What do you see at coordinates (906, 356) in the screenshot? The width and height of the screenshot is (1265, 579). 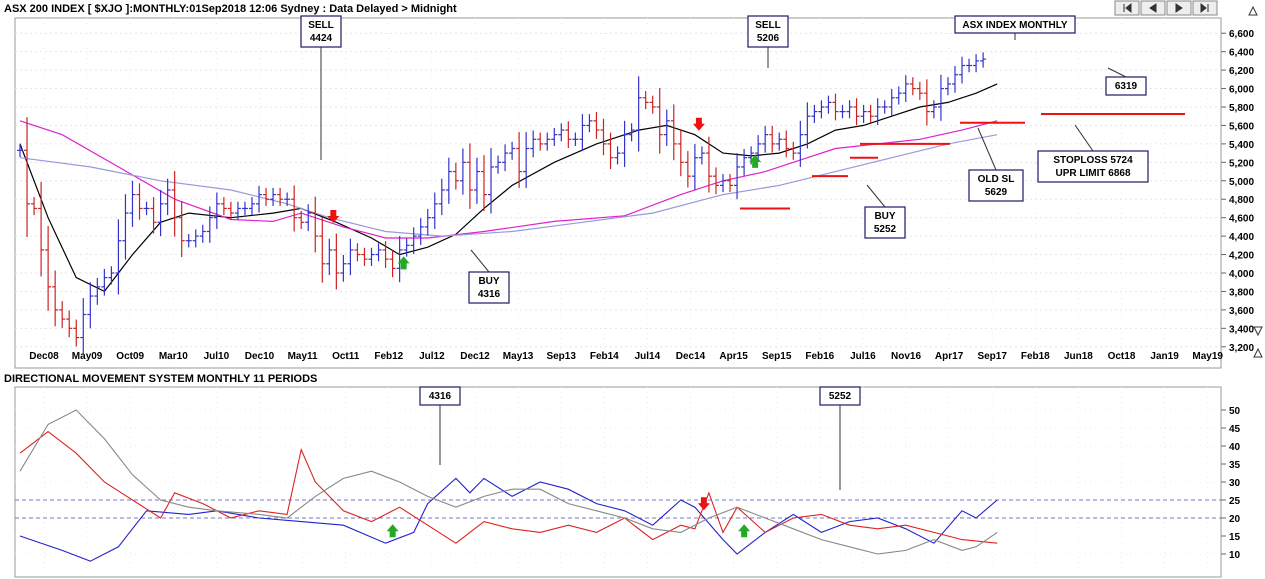 I see `x-tick-label: Nov16` at bounding box center [906, 356].